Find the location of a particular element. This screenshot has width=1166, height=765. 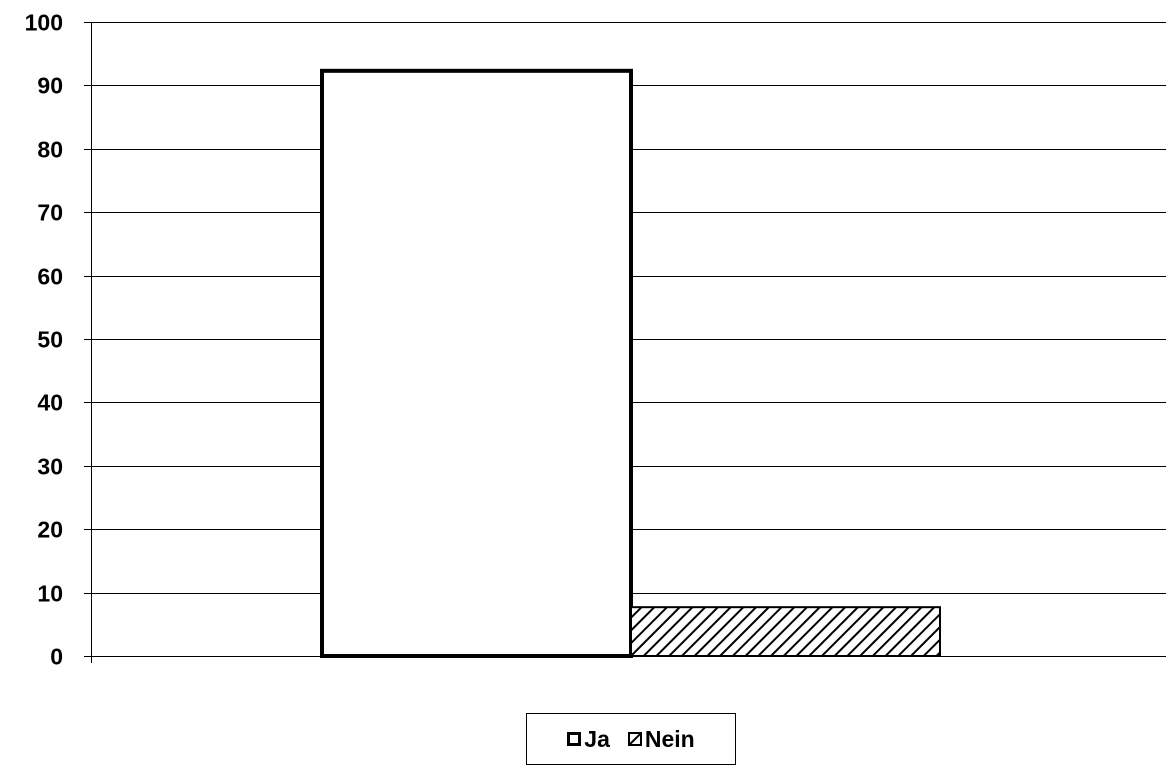

y-tick-label: 0 is located at coordinates (56, 657).